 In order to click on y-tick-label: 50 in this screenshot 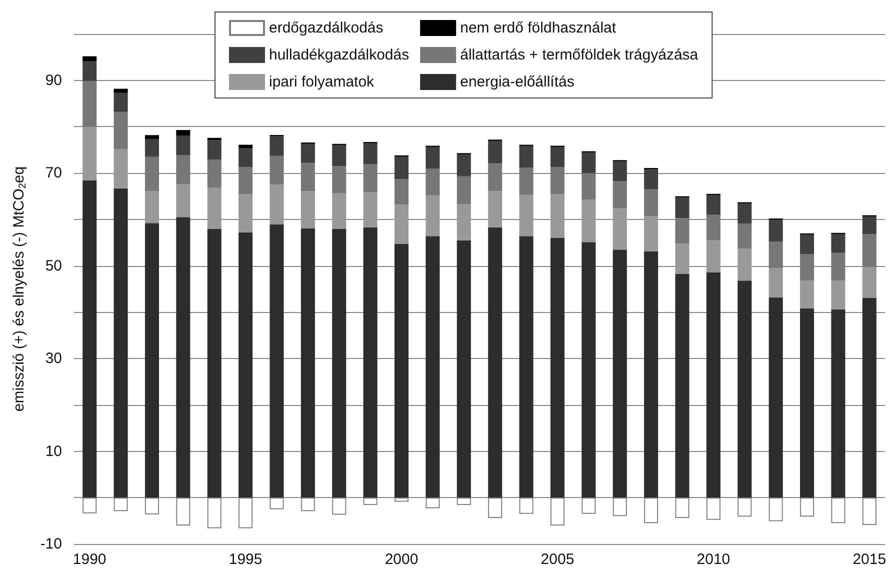, I will do `click(53, 265)`.